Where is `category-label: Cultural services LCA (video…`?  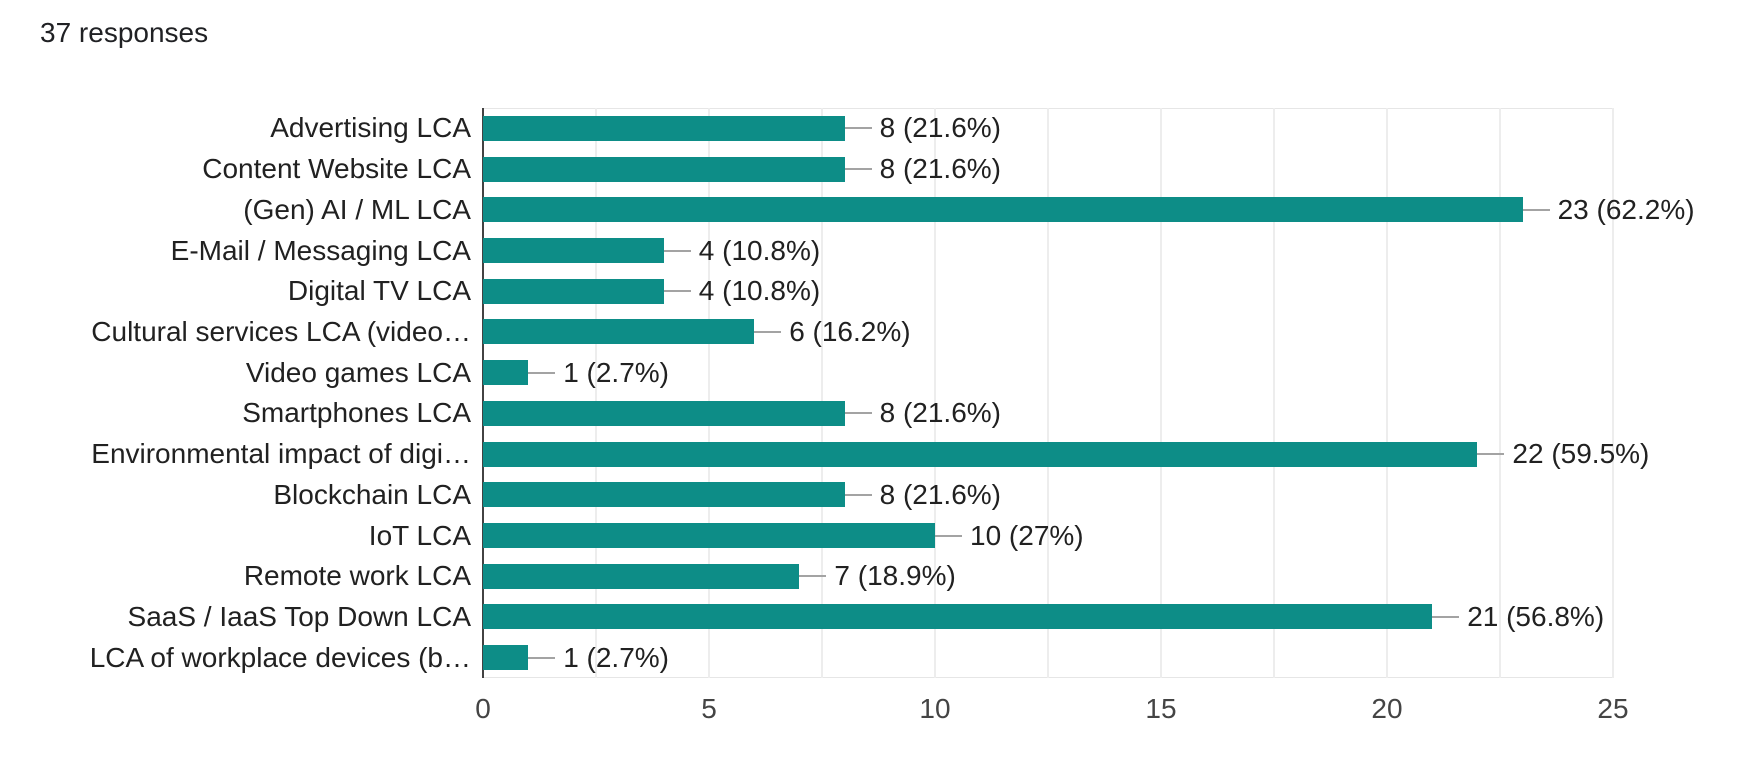 category-label: Cultural services LCA (video… is located at coordinates (281, 331).